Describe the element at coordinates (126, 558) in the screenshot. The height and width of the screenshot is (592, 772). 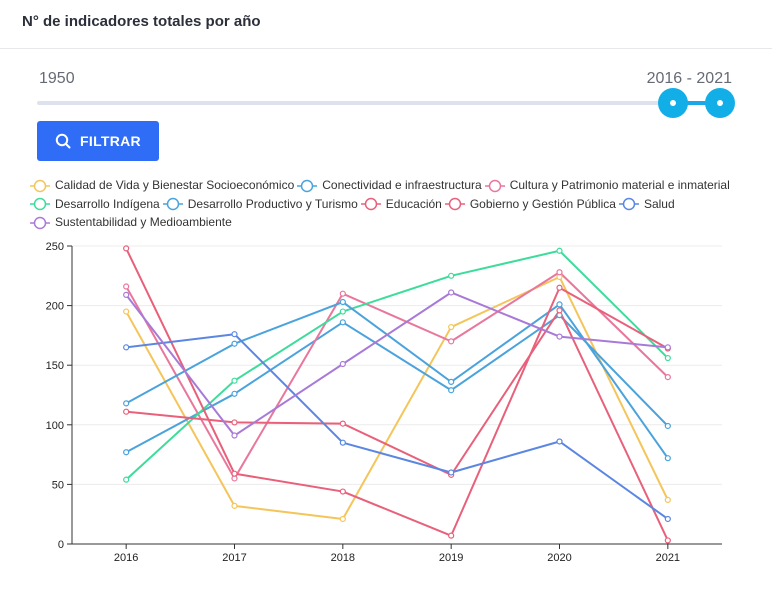
I see `x-tick-label: 2016` at that location.